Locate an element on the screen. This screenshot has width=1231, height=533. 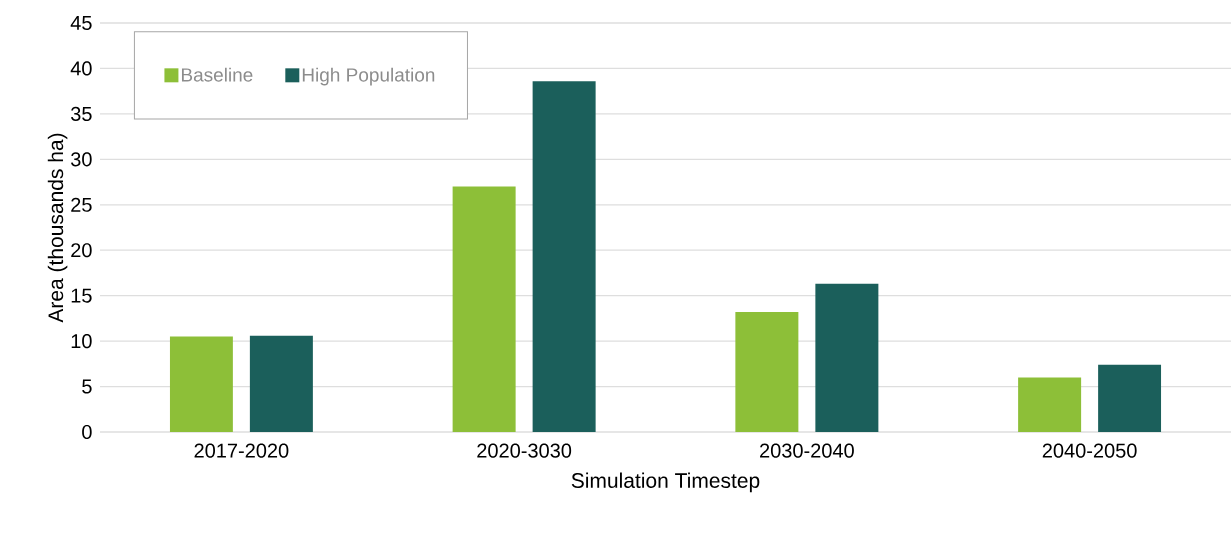
y-tick-label: 0 is located at coordinates (87, 432).